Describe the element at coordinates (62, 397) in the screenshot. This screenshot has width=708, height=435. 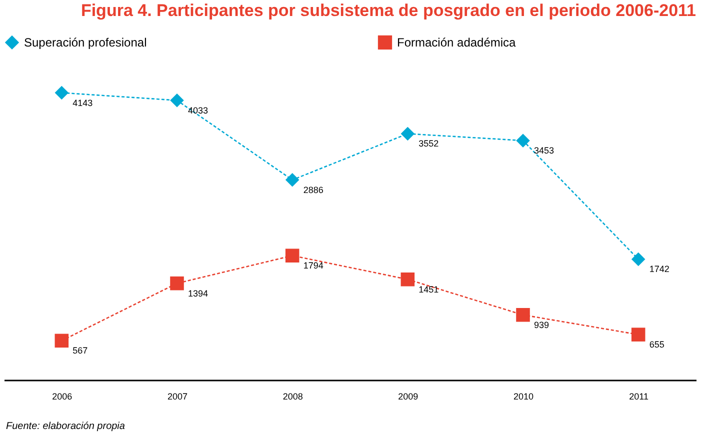
I see `x-tick-label: 2006` at that location.